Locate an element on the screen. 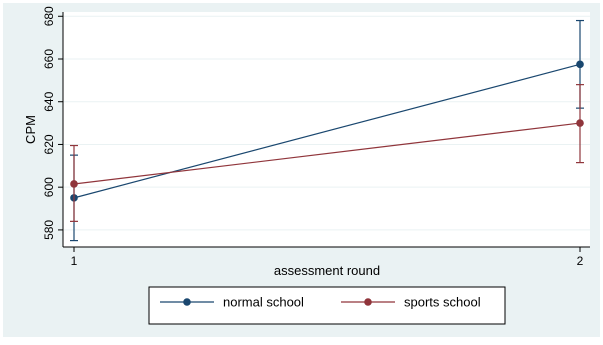 This screenshot has width=603, height=345. y-tick-label: 640 is located at coordinates (49, 101).